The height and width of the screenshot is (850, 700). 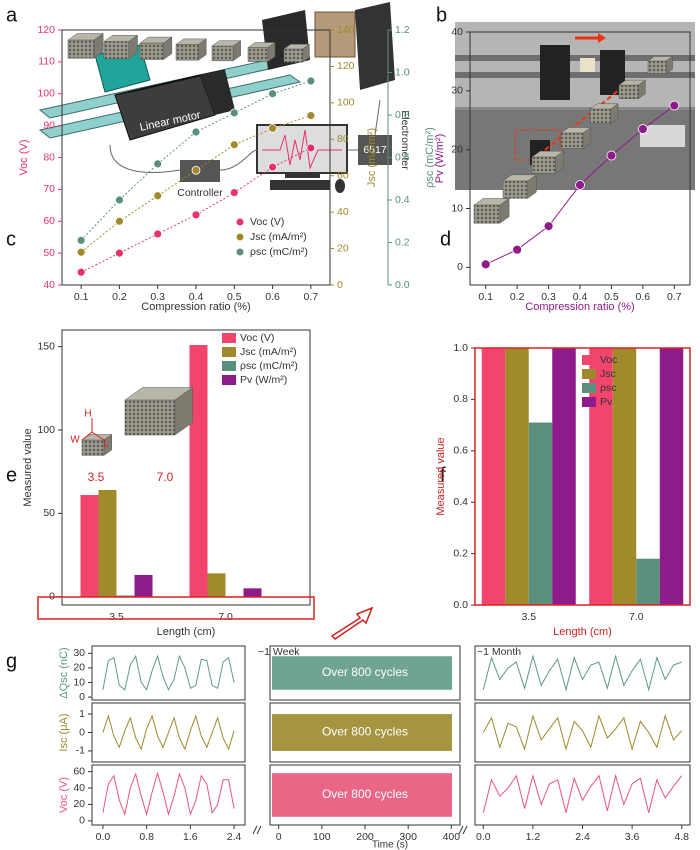 I want to click on x-tick-label: 0.2, so click(x=119, y=297).